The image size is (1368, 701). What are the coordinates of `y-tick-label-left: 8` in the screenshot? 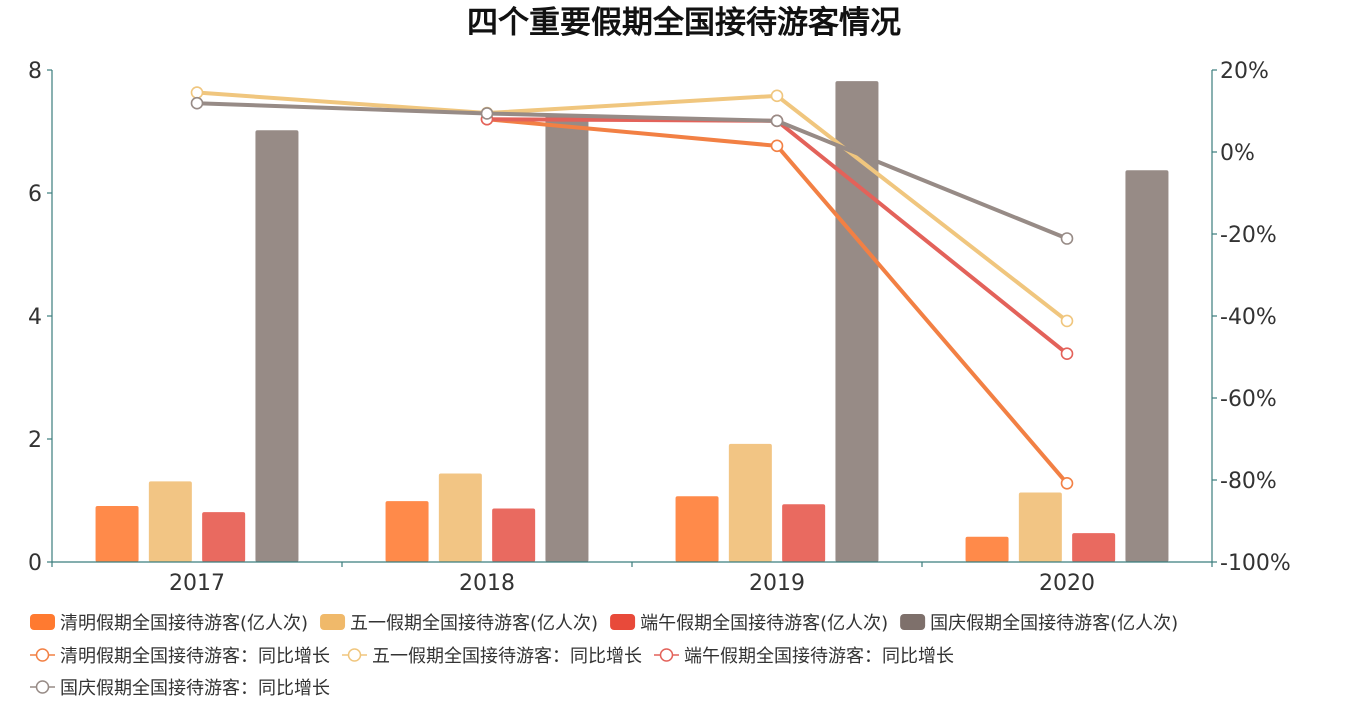 It's located at (35, 71).